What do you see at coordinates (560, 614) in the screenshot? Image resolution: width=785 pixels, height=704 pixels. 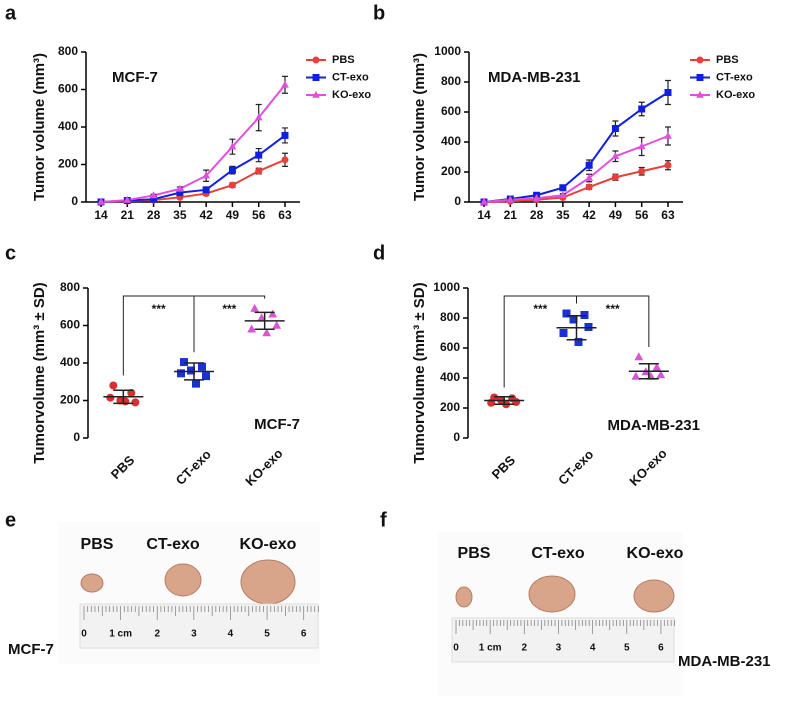 I see `photo-background` at bounding box center [560, 614].